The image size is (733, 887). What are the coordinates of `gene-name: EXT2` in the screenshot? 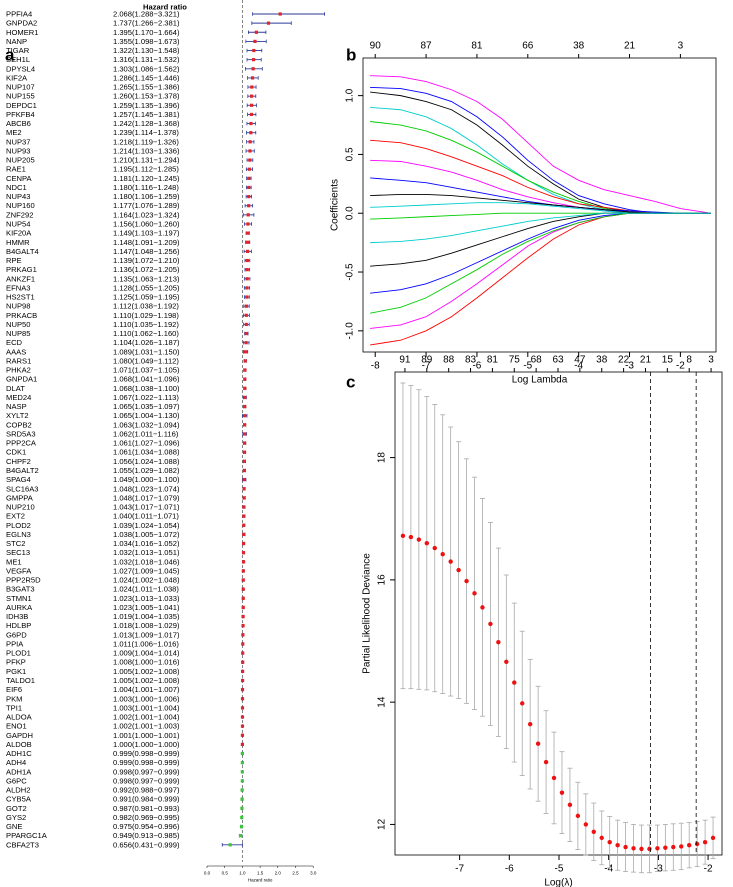 It's located at (15, 516).